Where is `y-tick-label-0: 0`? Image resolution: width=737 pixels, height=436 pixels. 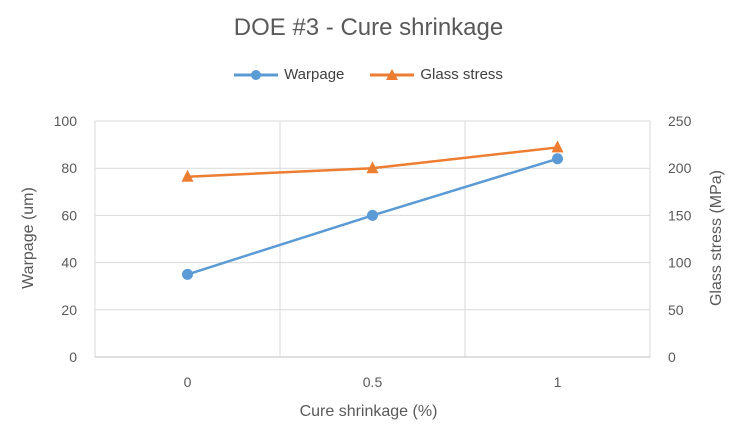 y-tick-label-0: 0 is located at coordinates (73, 357).